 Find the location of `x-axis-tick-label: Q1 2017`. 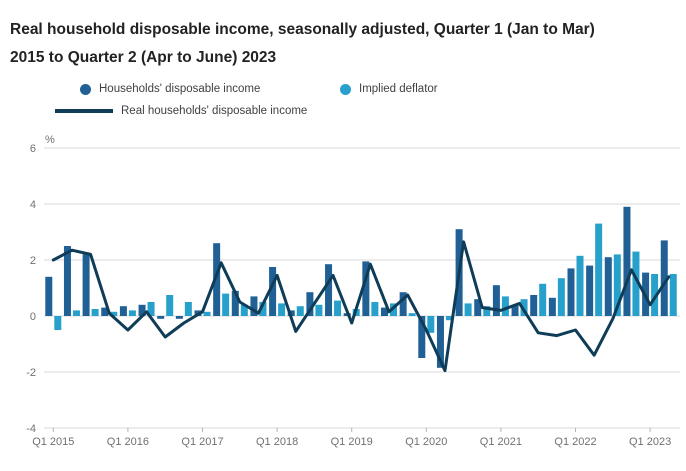

x-axis-tick-label: Q1 2017 is located at coordinates (202, 442).